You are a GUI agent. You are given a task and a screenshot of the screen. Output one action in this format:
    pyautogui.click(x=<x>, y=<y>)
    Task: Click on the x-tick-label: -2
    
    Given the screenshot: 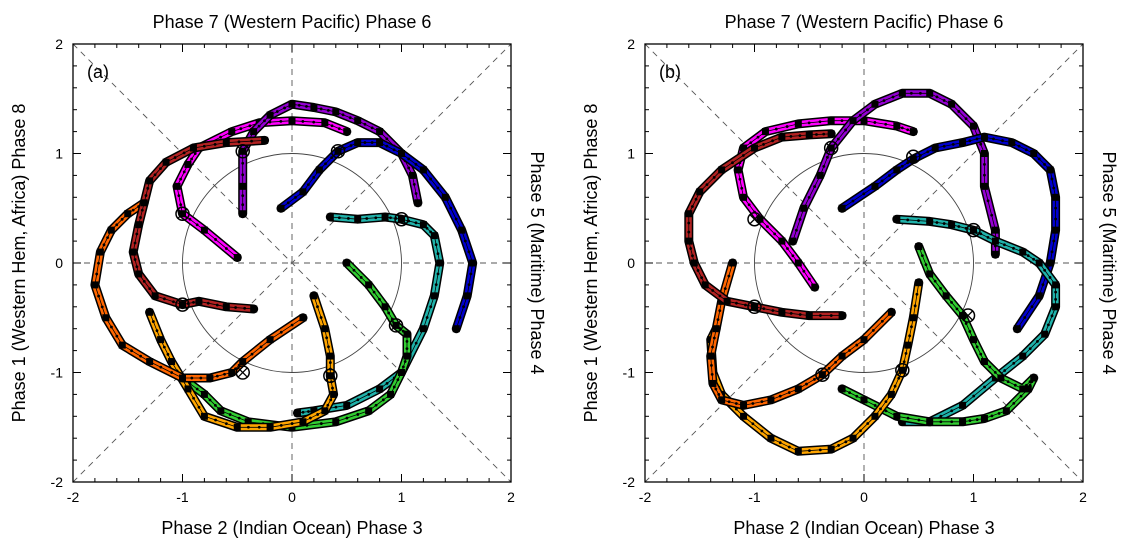 What is the action you would take?
    pyautogui.click(x=73, y=497)
    